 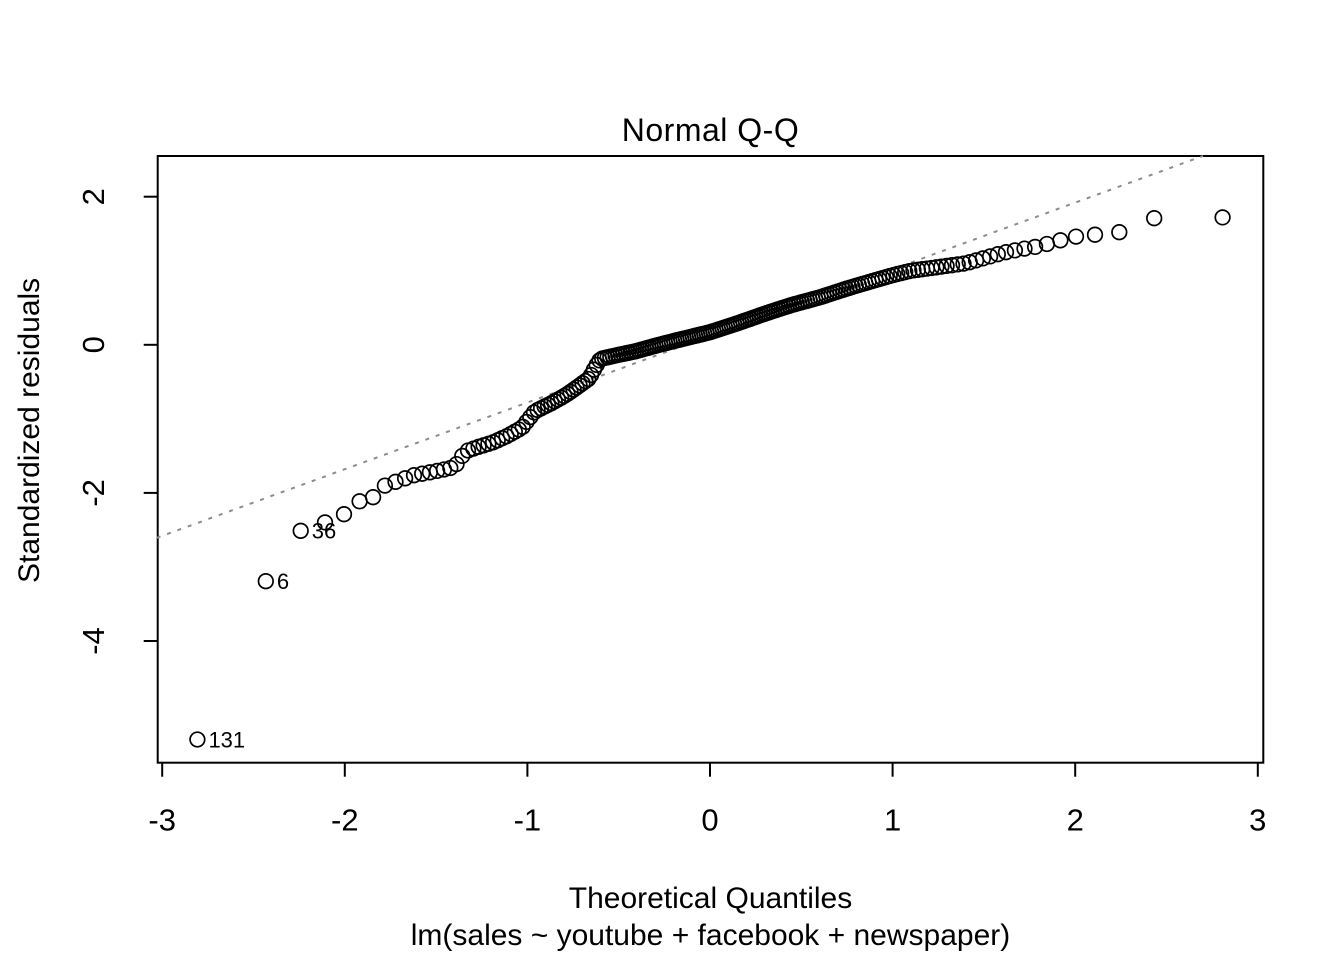 What do you see at coordinates (710, 130) in the screenshot?
I see `chart-title: Normal Q-Q` at bounding box center [710, 130].